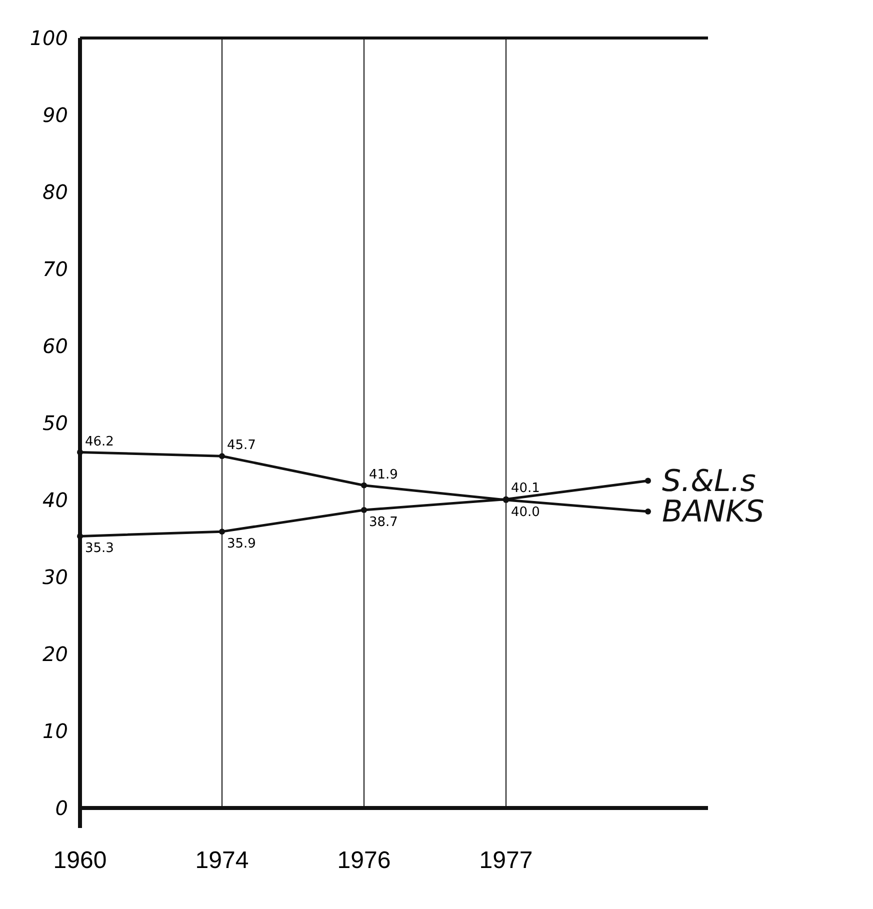 The height and width of the screenshot is (909, 873). What do you see at coordinates (99, 548) in the screenshot?
I see `data-label: 35.3` at bounding box center [99, 548].